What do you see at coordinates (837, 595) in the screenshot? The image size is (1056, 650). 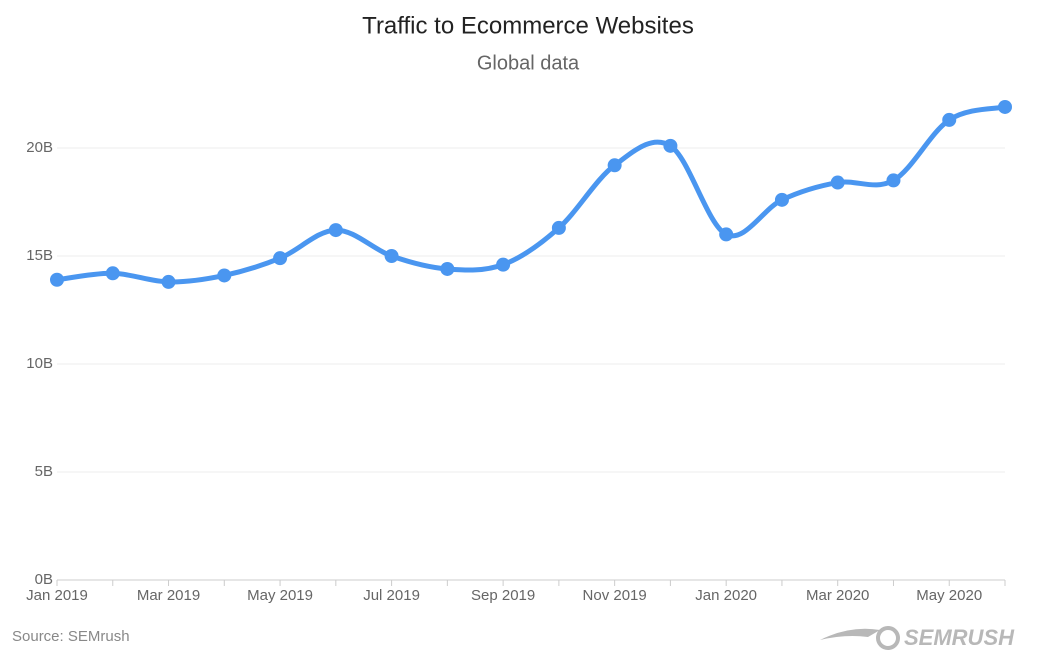 I see `x-tick-label: Mar 2020` at bounding box center [837, 595].